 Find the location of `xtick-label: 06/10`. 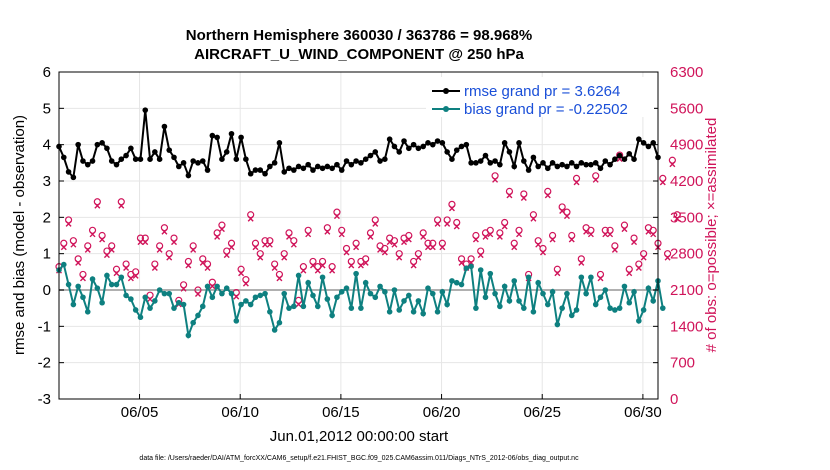

xtick-label: 06/10 is located at coordinates (240, 412).